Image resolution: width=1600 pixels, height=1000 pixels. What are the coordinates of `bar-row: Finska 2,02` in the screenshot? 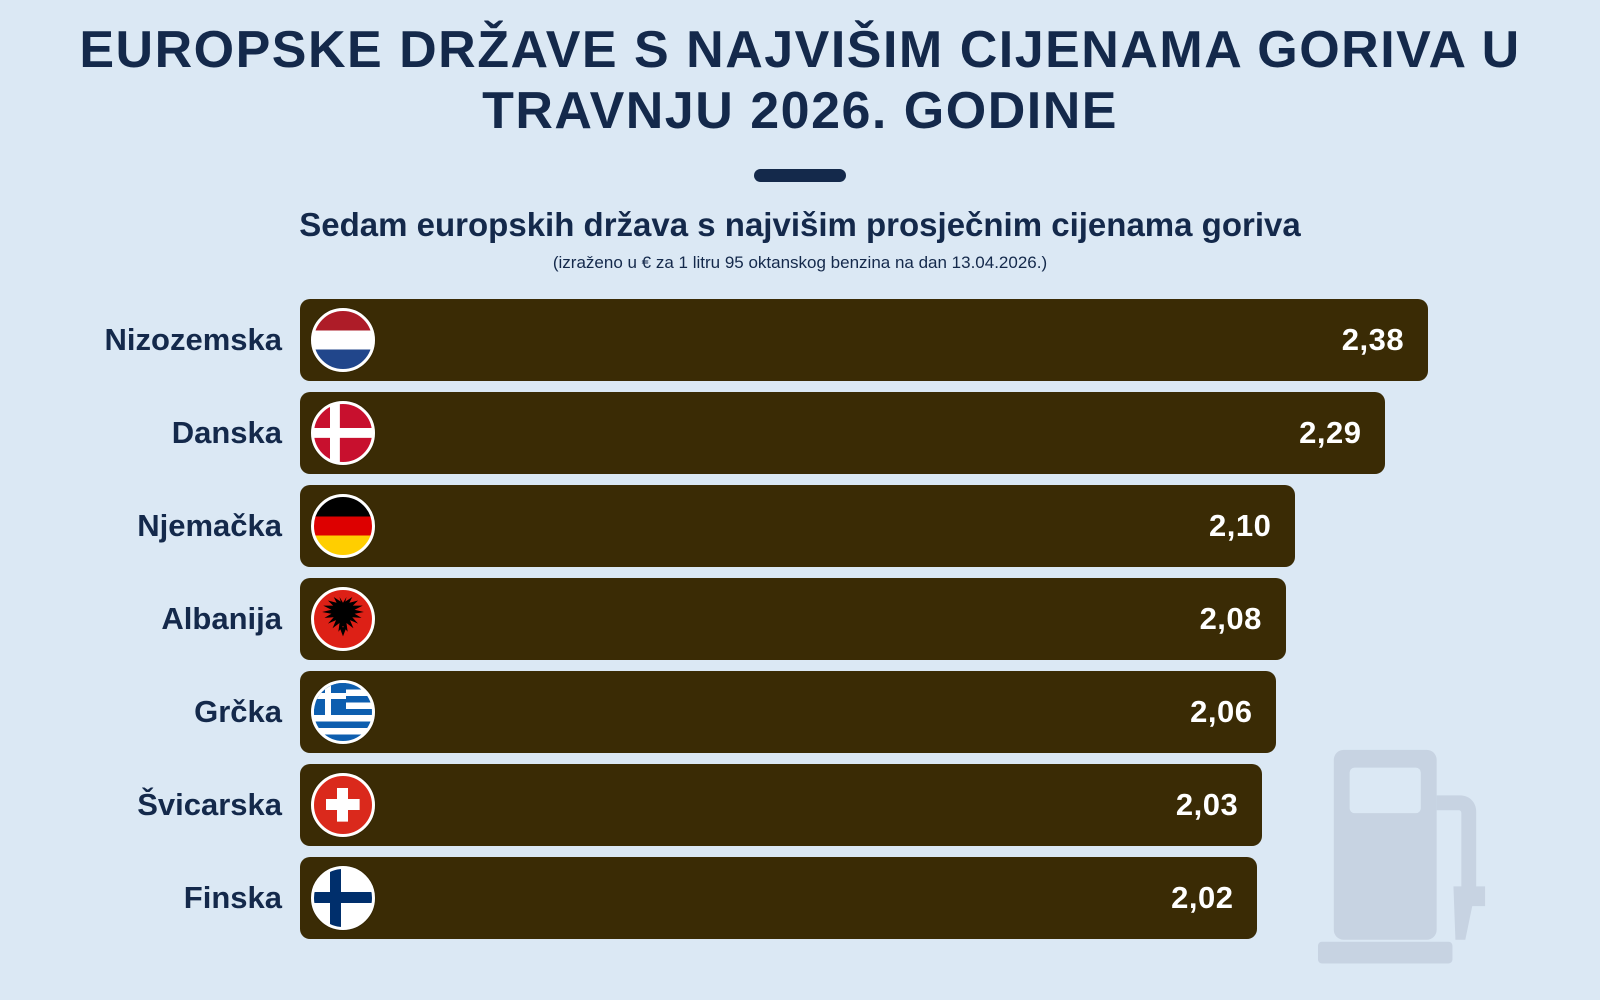 It's located at (800, 897).